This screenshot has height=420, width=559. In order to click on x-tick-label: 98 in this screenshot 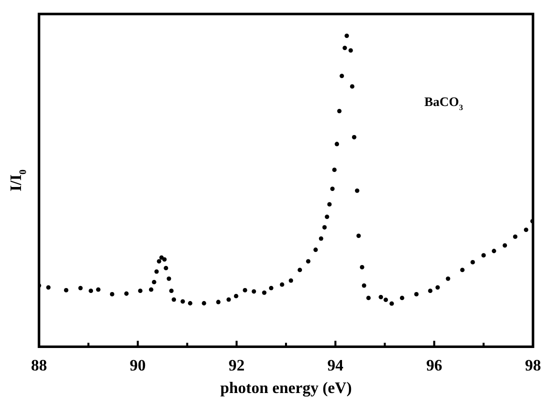, I will do `click(533, 366)`.